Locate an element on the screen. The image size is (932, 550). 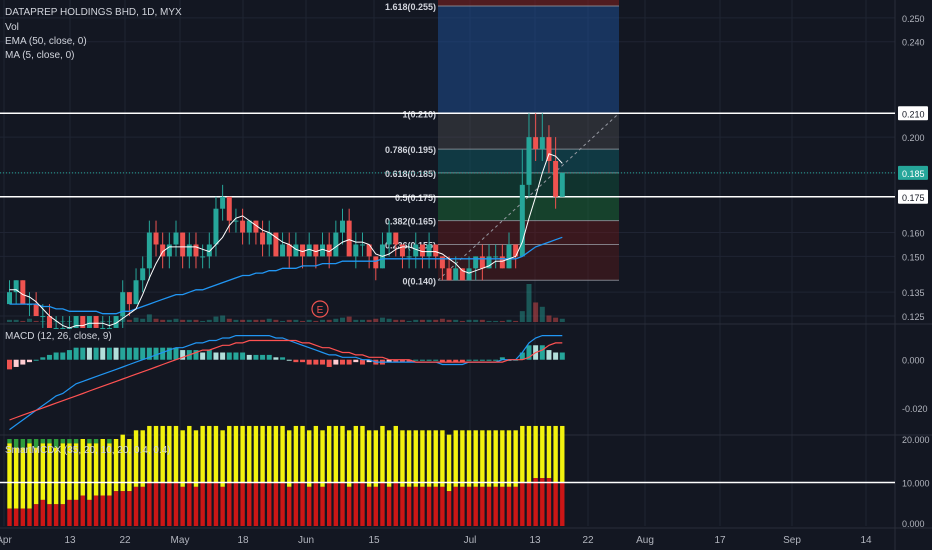
fib-level-label: 0.382(0.165) is located at coordinates (410, 222).